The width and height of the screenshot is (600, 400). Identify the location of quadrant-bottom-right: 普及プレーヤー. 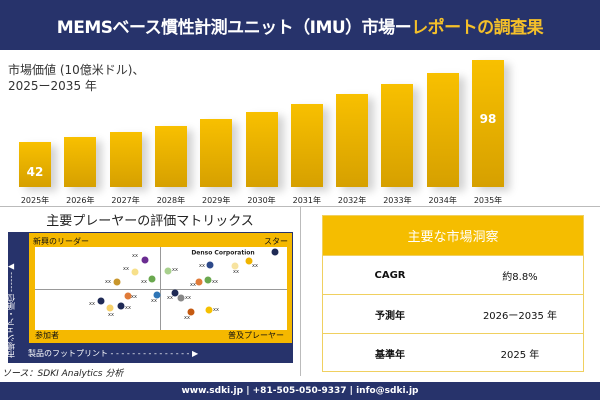
(256, 335).